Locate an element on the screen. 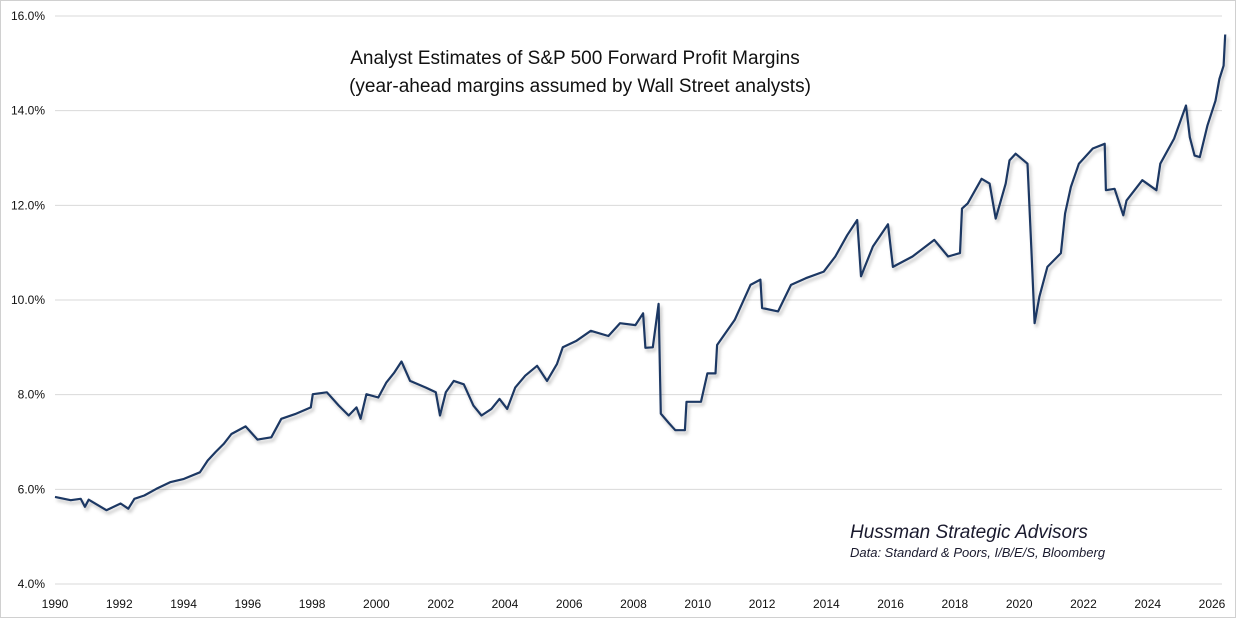 The image size is (1236, 618). y-tick-label: 12.0% is located at coordinates (28, 205).